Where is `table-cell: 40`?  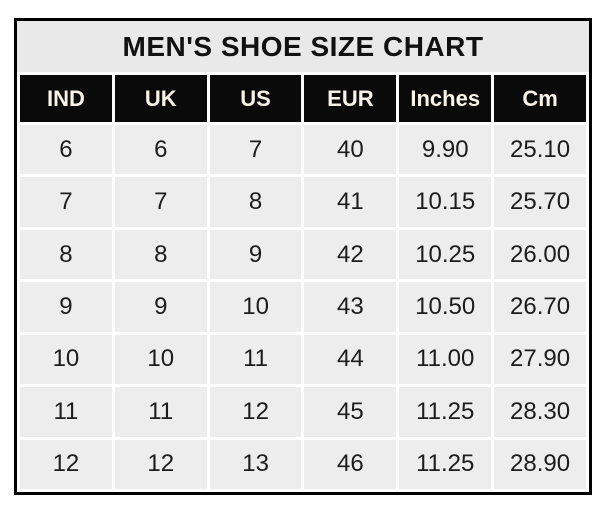
table-cell: 40 is located at coordinates (350, 150).